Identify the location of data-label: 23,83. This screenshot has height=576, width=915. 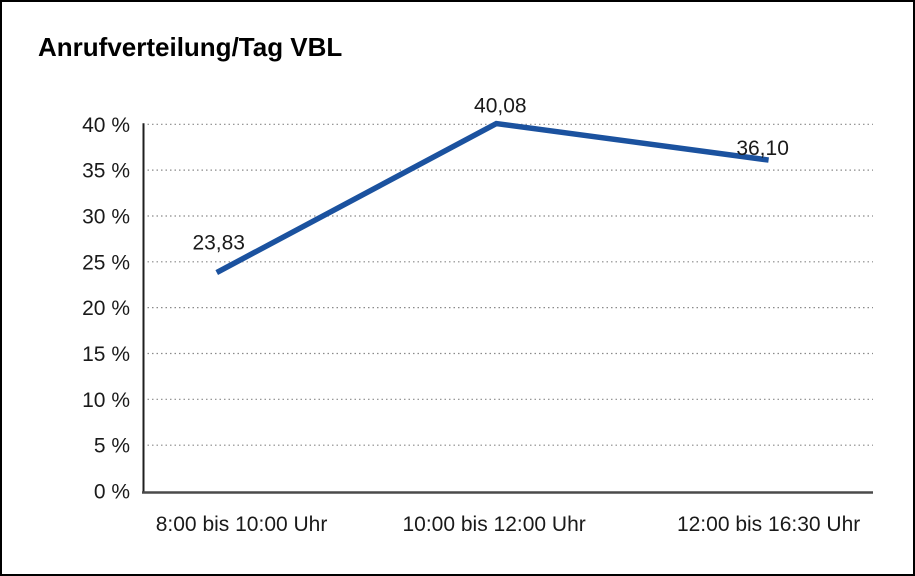
(218, 243).